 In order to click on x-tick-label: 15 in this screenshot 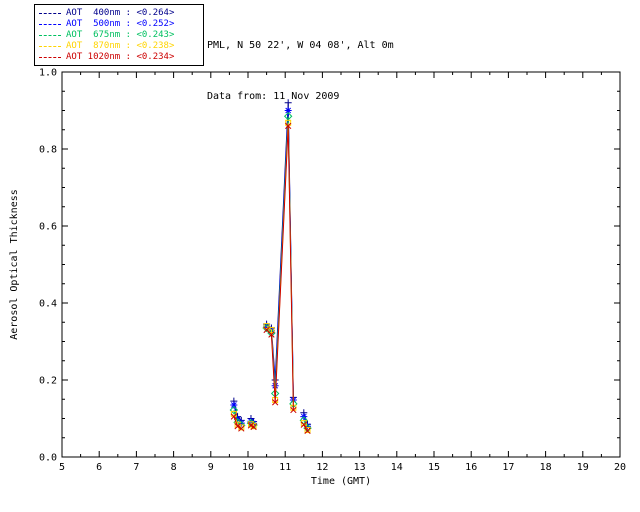, I will do `click(434, 467)`.